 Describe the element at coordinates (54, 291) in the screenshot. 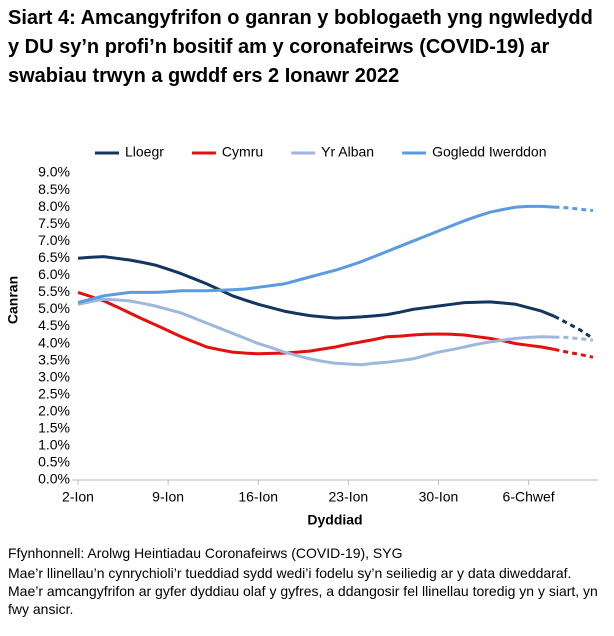

I see `y-tick-label: 5.5%` at that location.